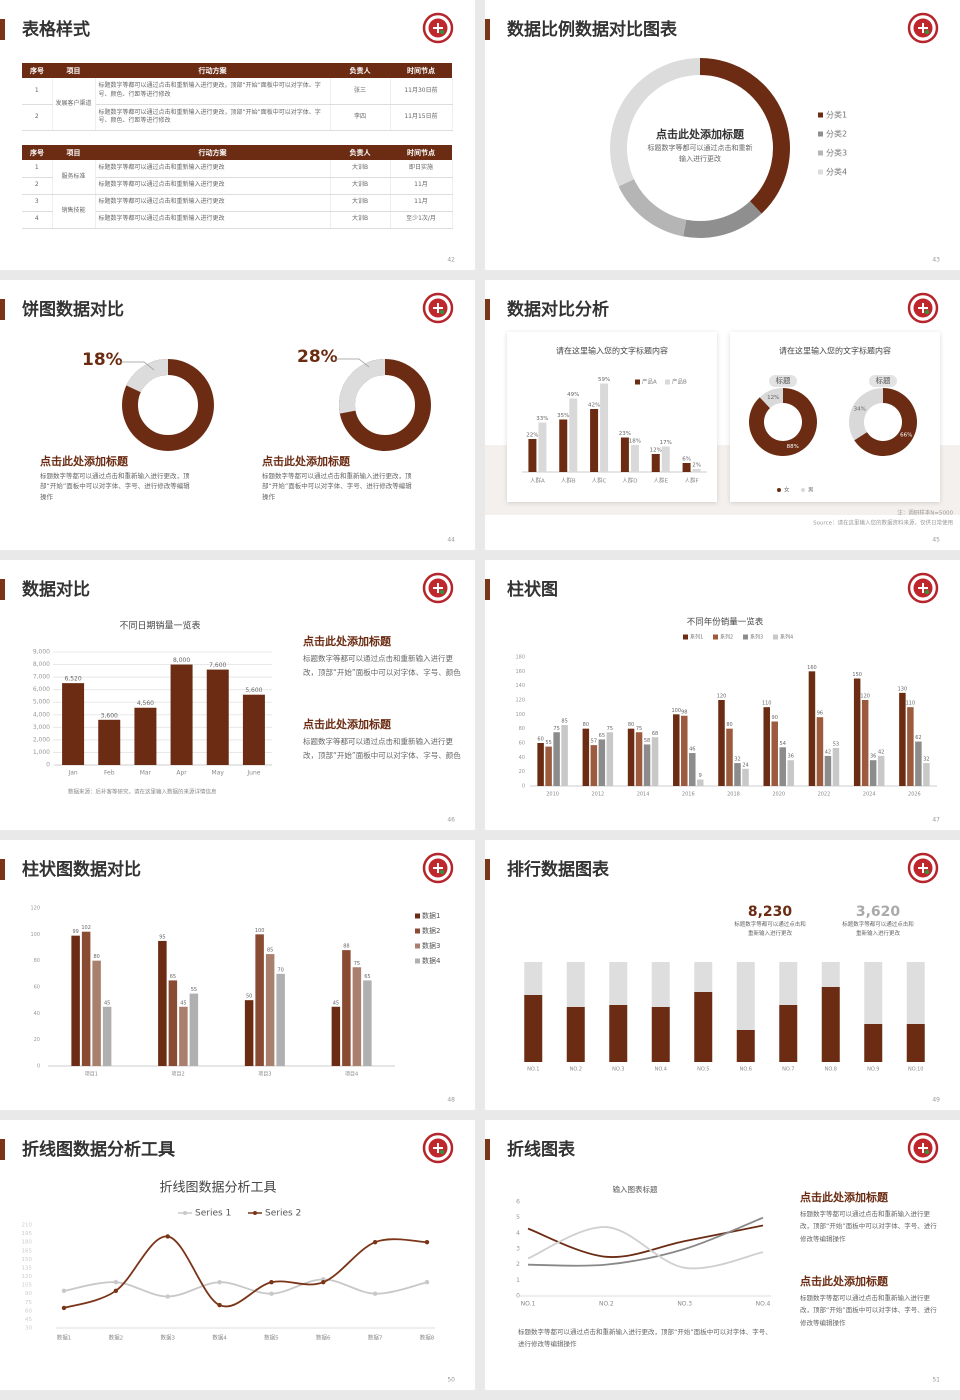  Describe the element at coordinates (74, 177) in the screenshot. I see `group-cell: 服务标准` at that location.